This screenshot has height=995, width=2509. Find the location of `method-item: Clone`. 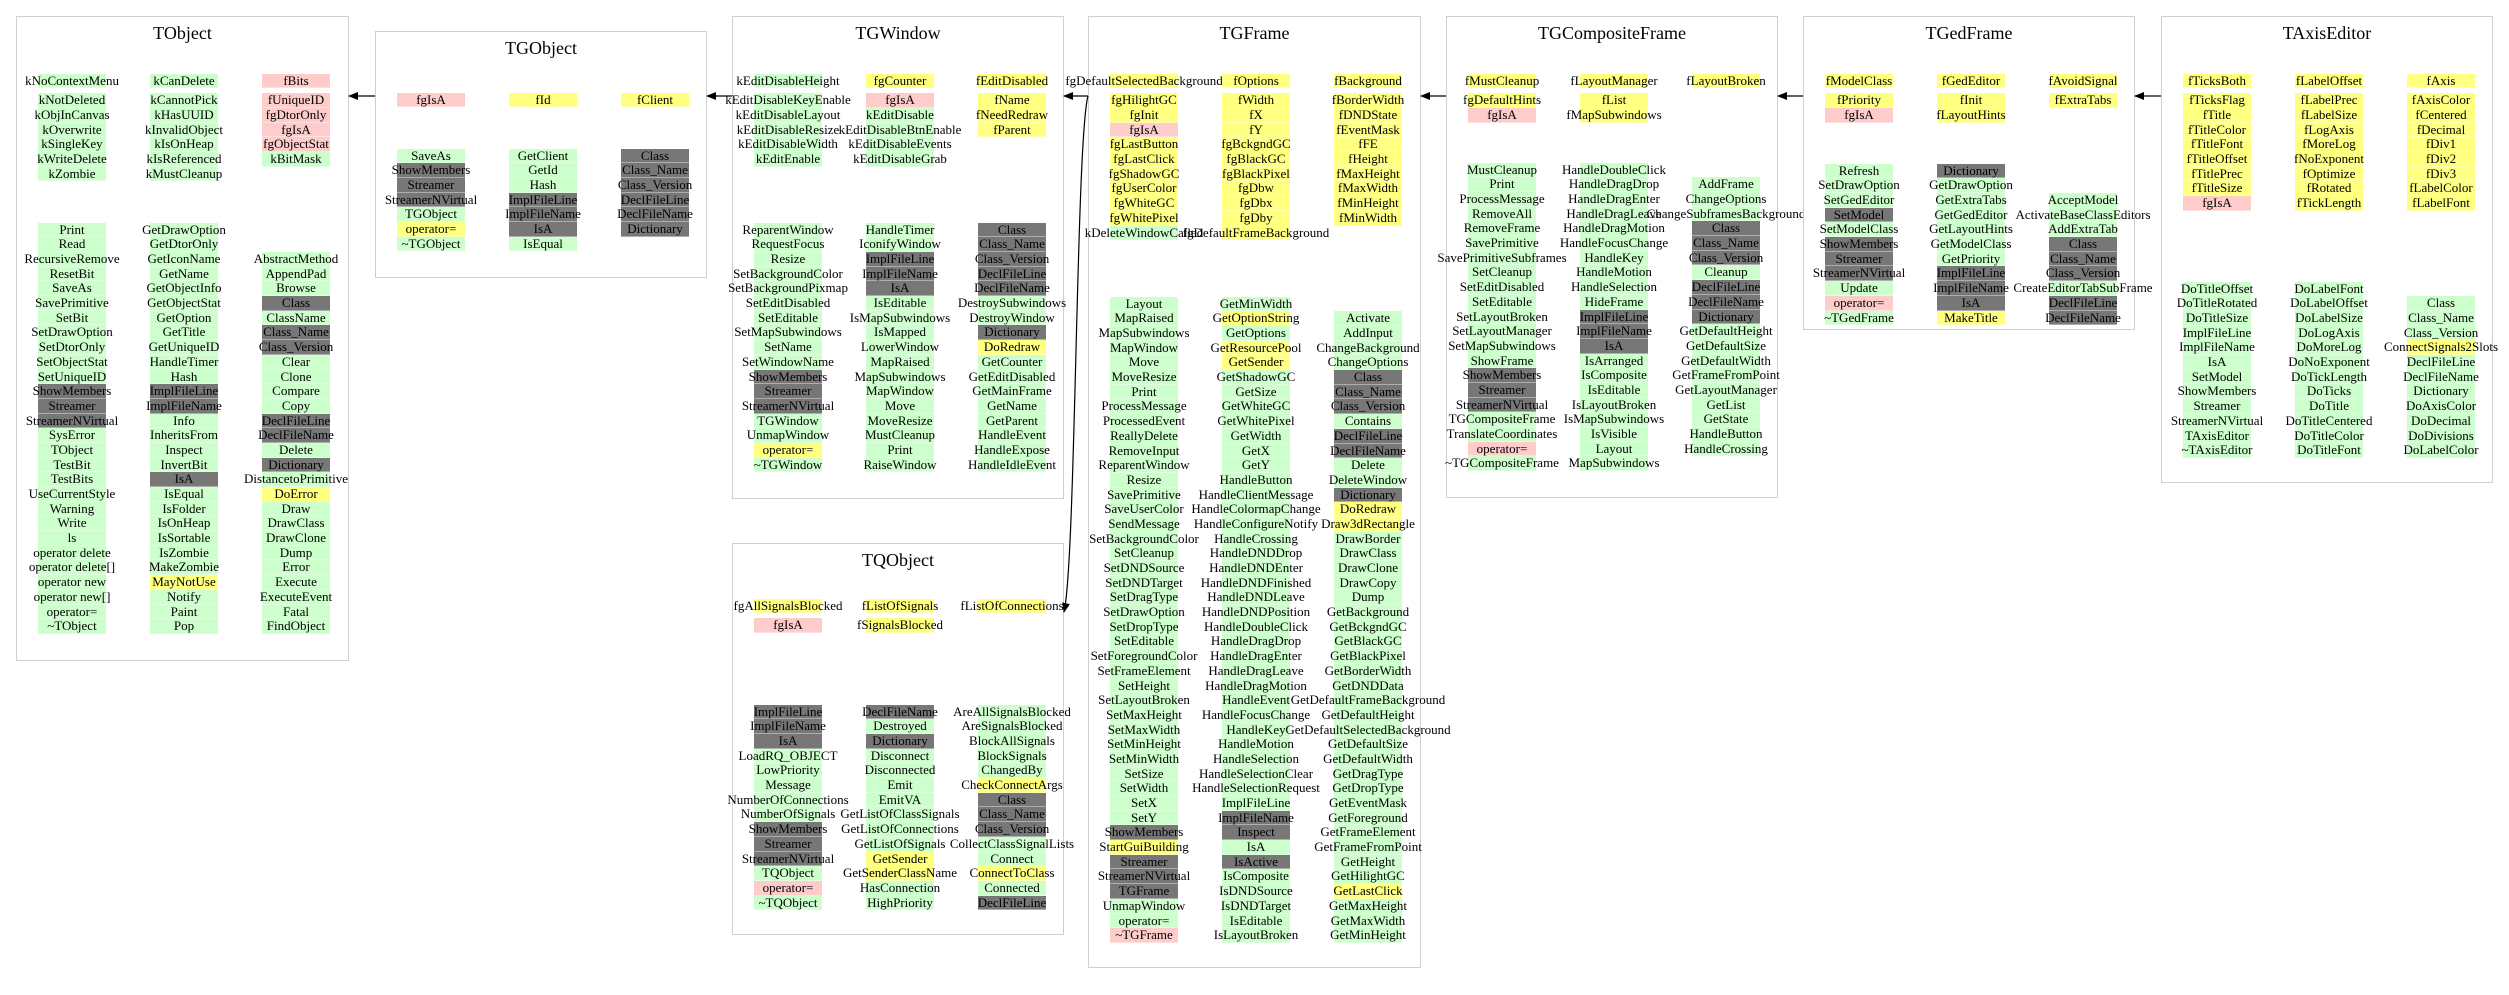

method-item: Clone is located at coordinates (296, 376).